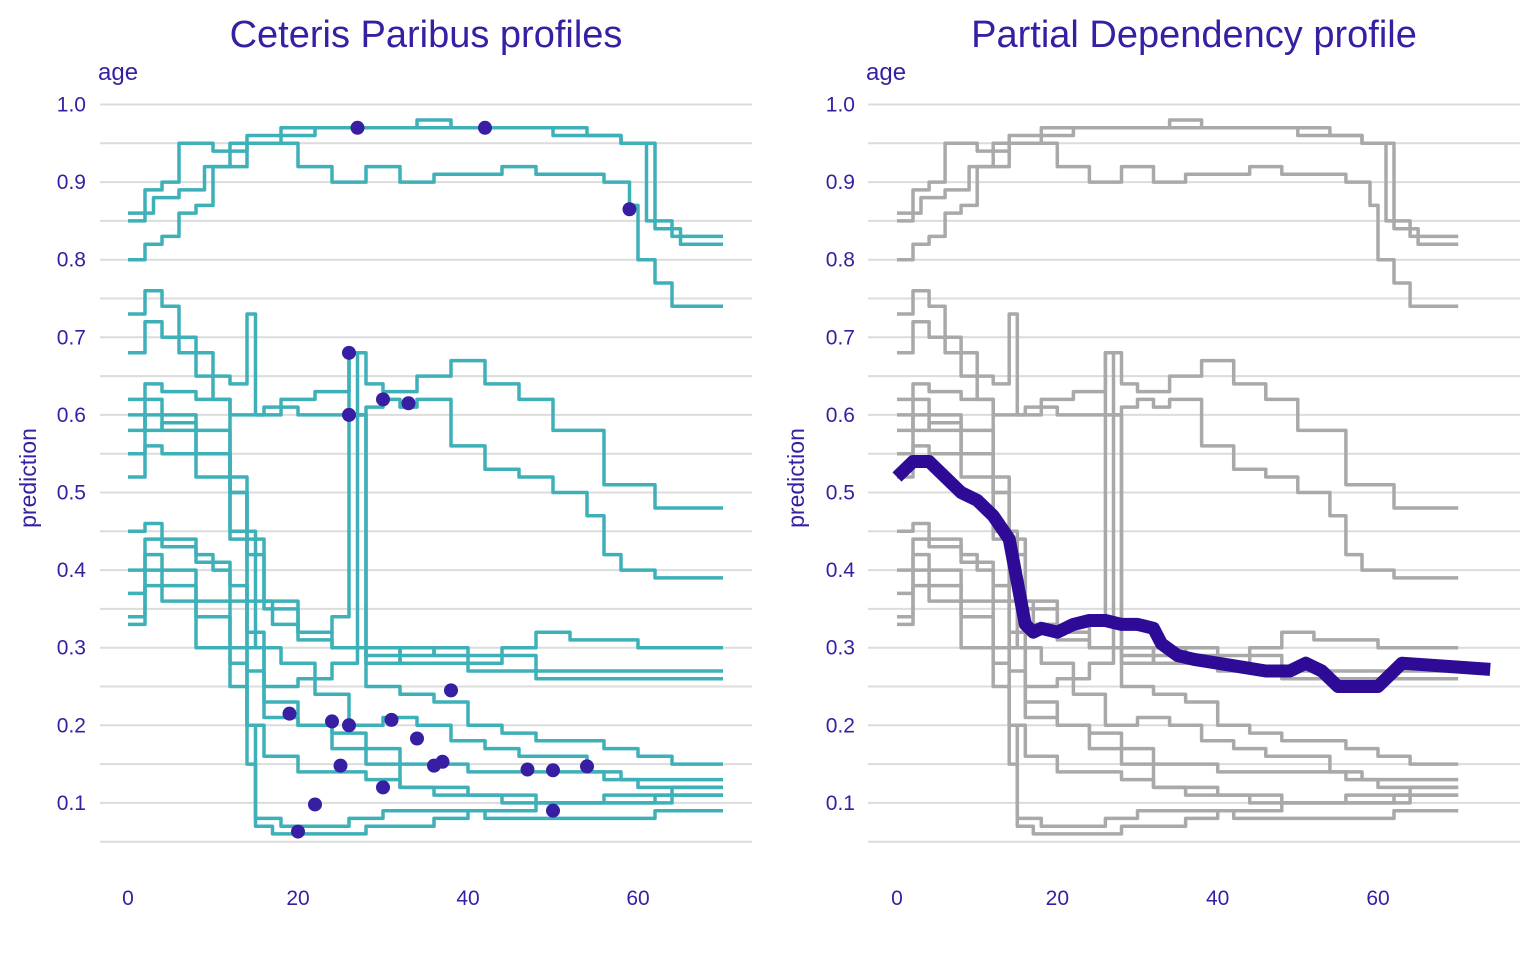 The height and width of the screenshot is (960, 1536). Describe the element at coordinates (1194, 35) in the screenshot. I see `chart-title: Partial Dependency profile` at that location.